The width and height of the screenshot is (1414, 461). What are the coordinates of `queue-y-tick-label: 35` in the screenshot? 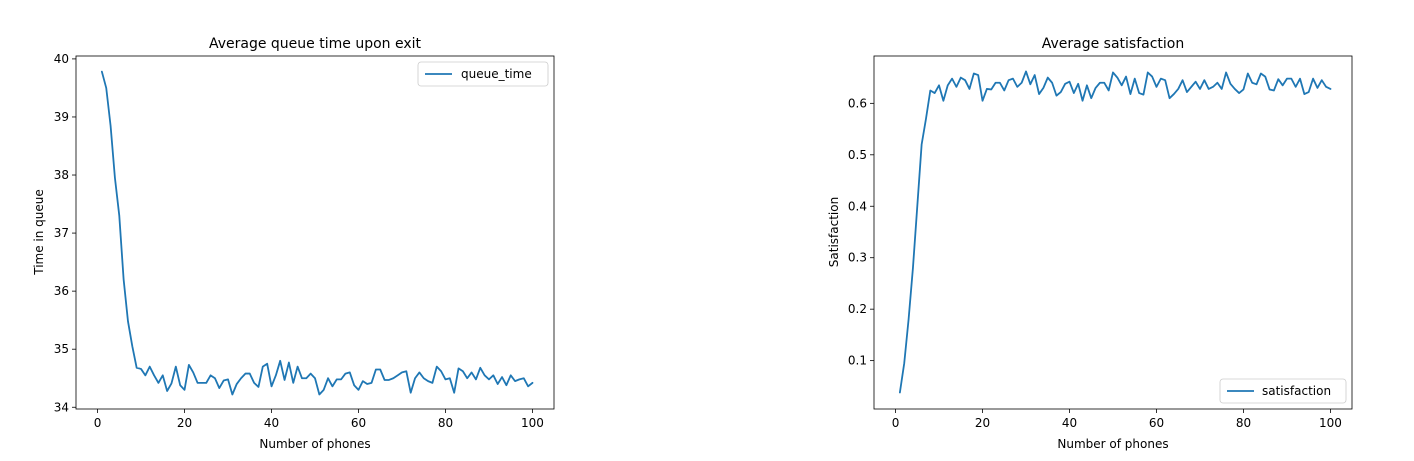 It's located at (61, 349).